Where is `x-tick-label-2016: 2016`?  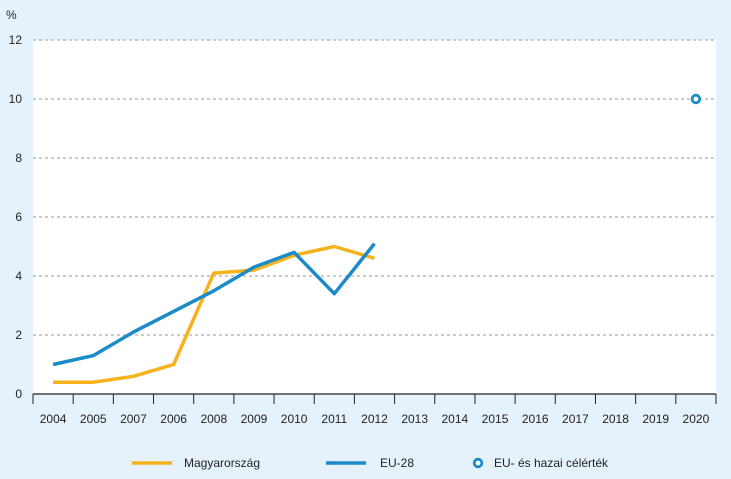 x-tick-label-2016: 2016 is located at coordinates (535, 419).